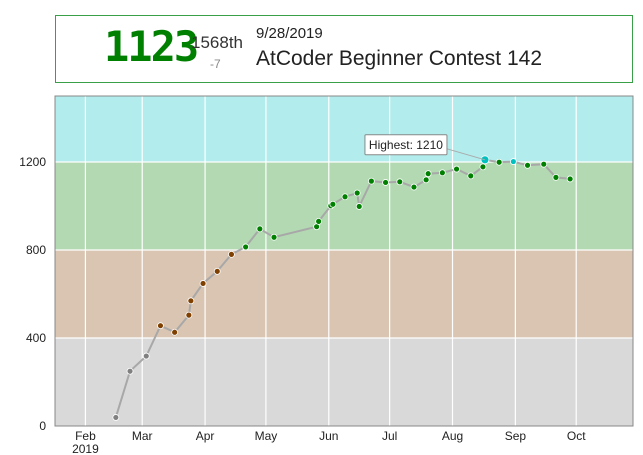 The height and width of the screenshot is (455, 643). I want to click on tooltip-box, so click(406, 145).